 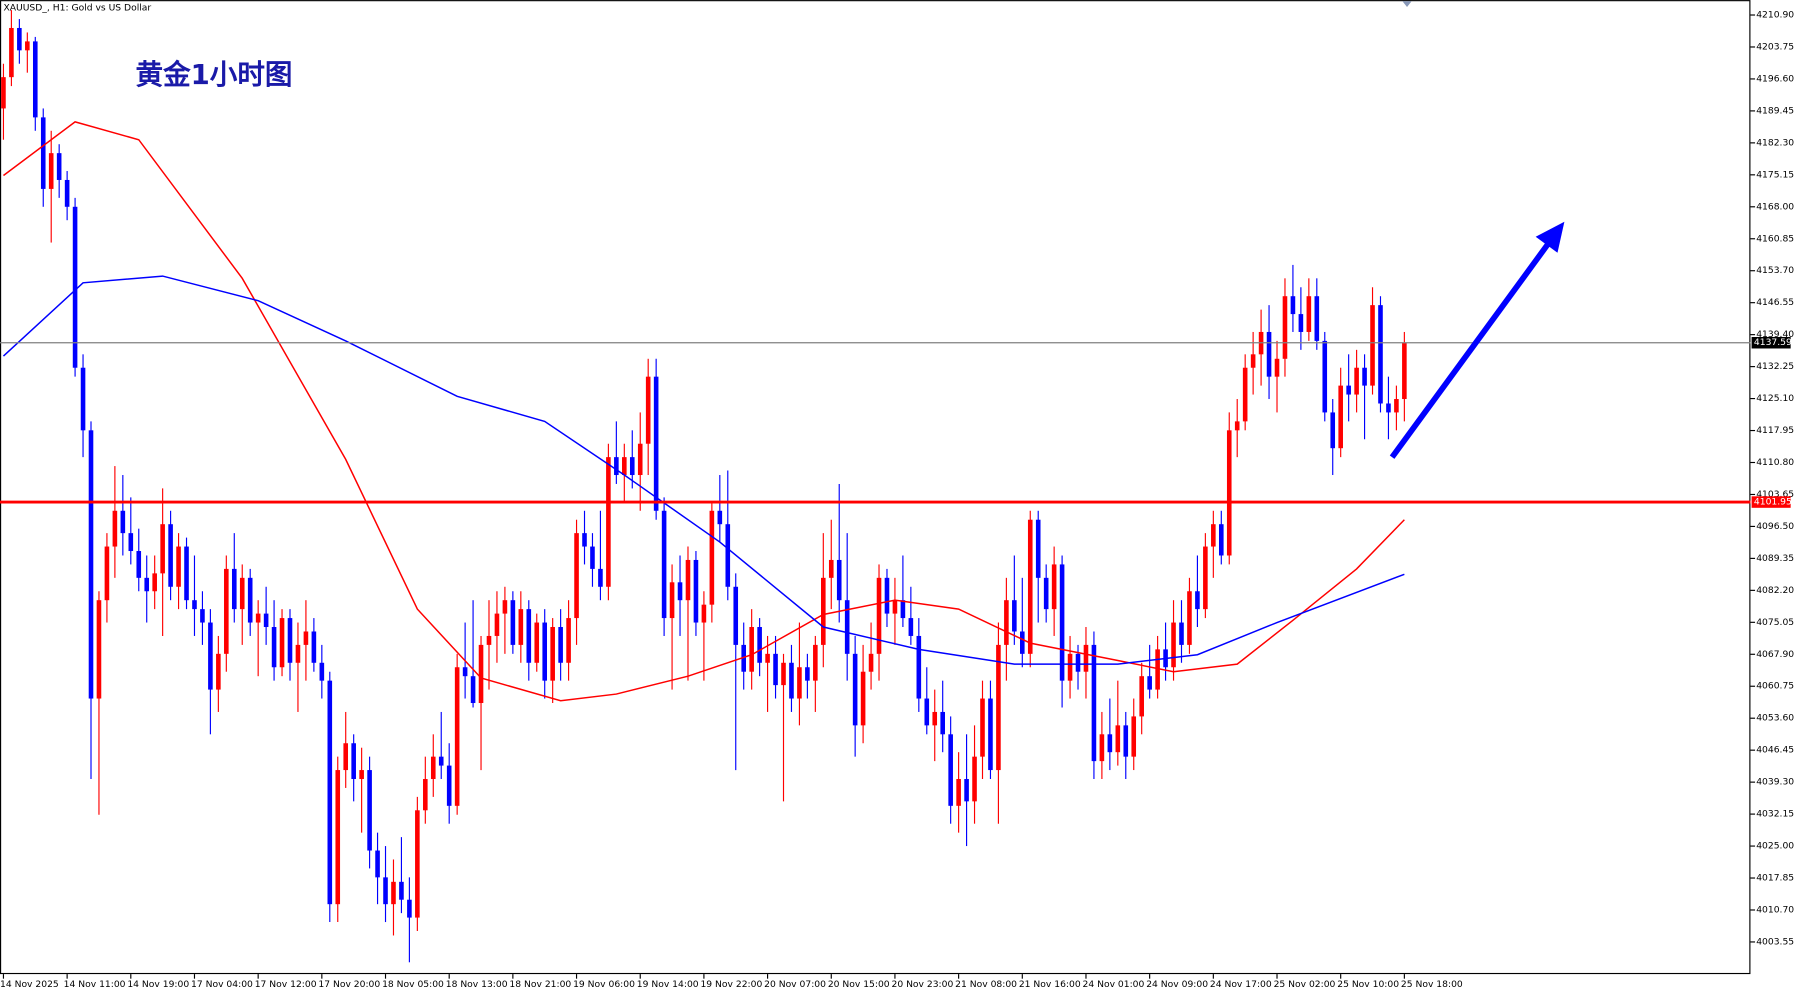 I want to click on y-tick-label: 4160.85, so click(x=1775, y=238).